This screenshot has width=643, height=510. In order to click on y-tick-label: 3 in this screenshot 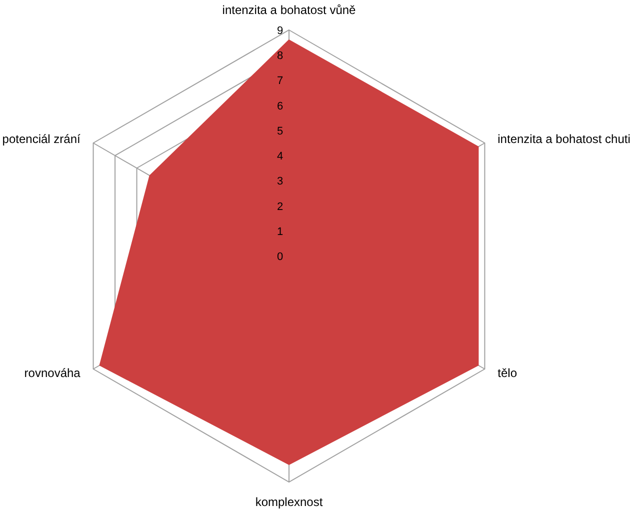, I will do `click(280, 182)`.